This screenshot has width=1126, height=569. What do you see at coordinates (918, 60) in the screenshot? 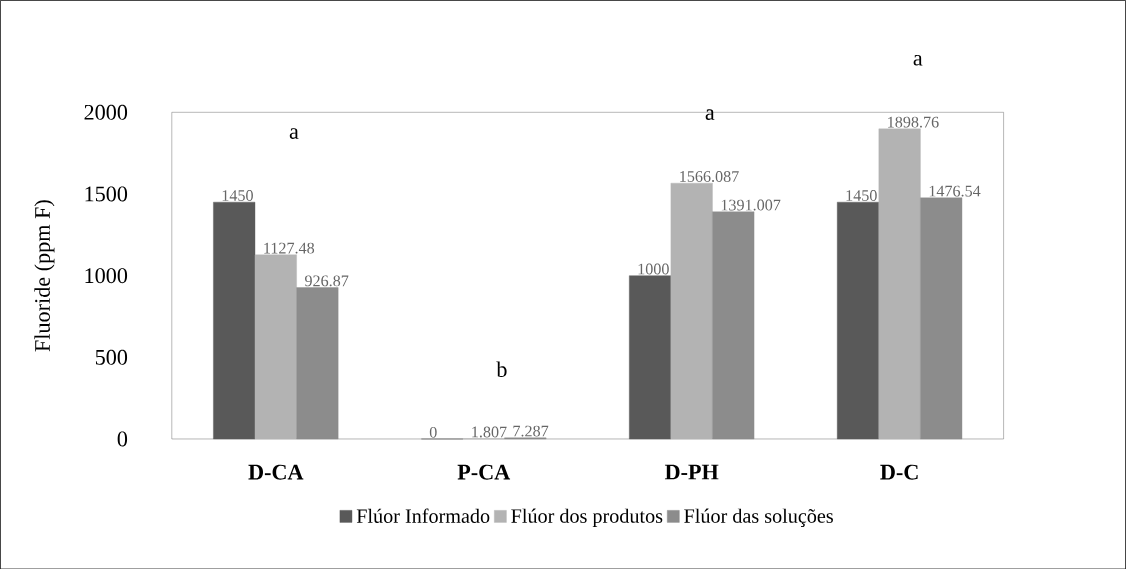
I see `text: a` at bounding box center [918, 60].